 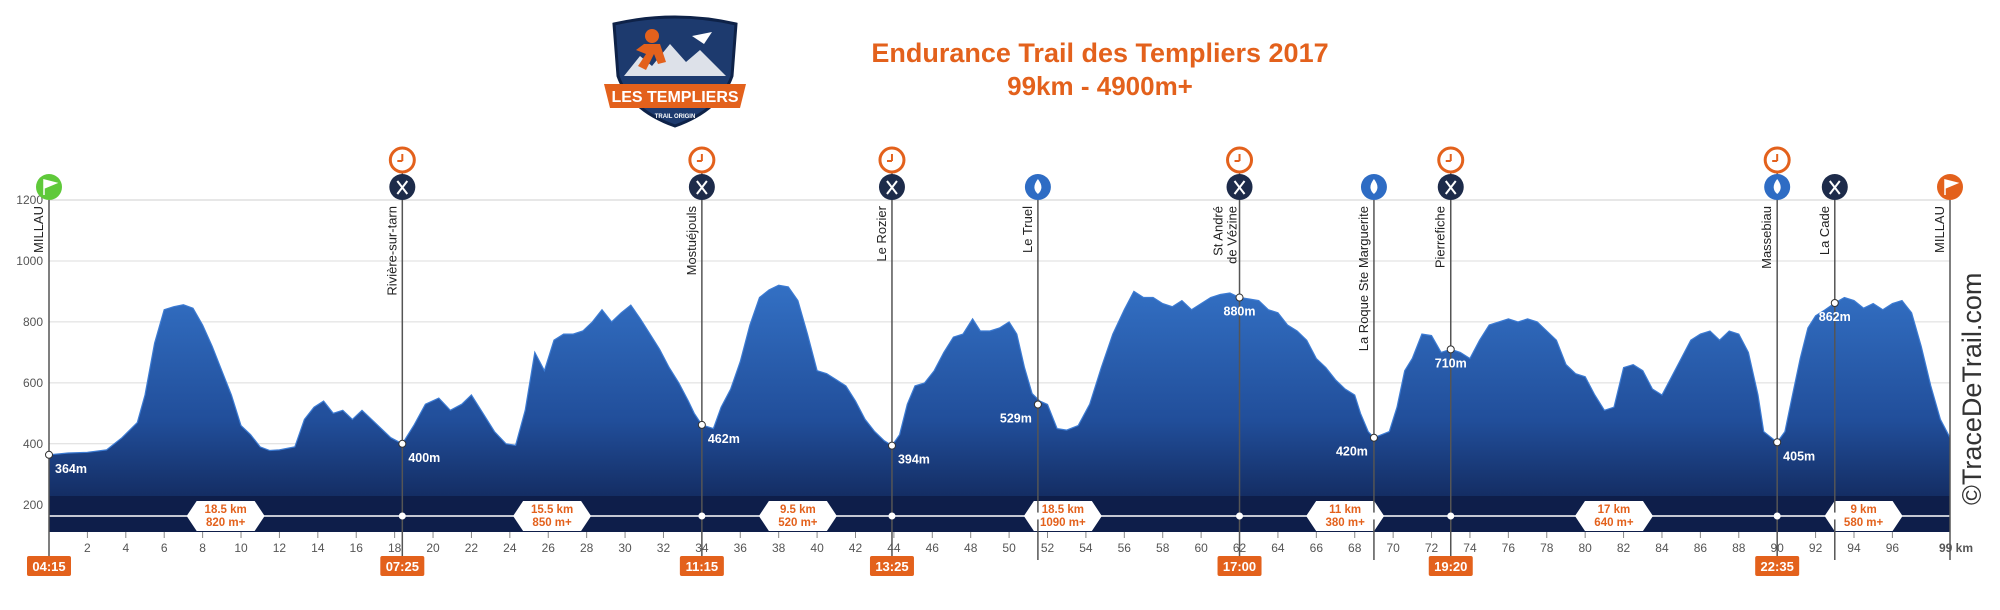 I want to click on segment-distance: 9 km, so click(x=1863, y=510).